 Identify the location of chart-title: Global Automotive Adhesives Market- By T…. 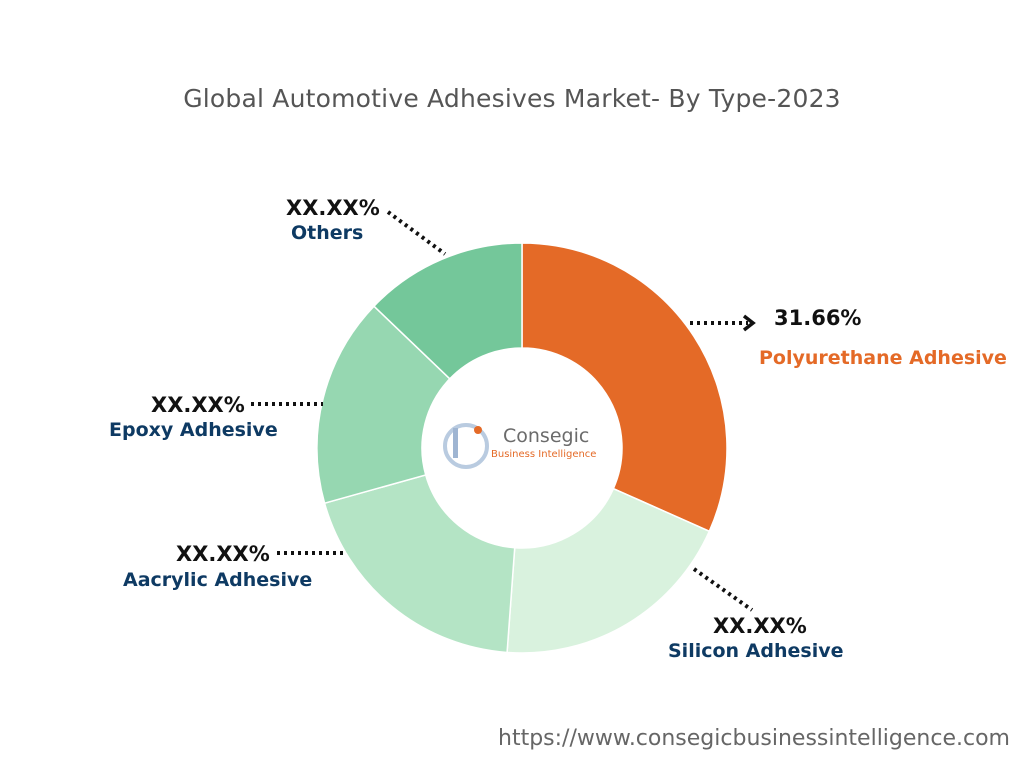
(512, 98).